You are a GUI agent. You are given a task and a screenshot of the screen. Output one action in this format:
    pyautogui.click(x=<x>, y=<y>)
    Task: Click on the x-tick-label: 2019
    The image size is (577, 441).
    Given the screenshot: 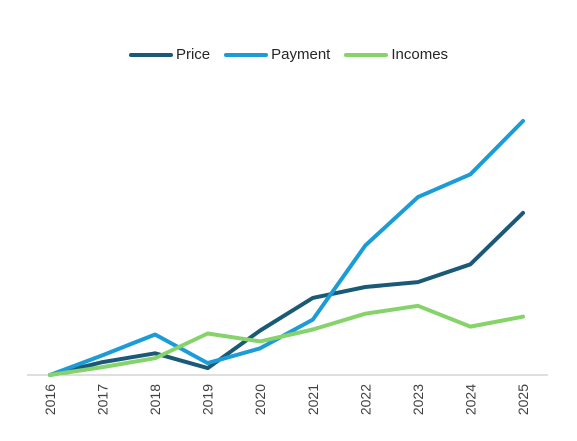 What is the action you would take?
    pyautogui.click(x=208, y=399)
    